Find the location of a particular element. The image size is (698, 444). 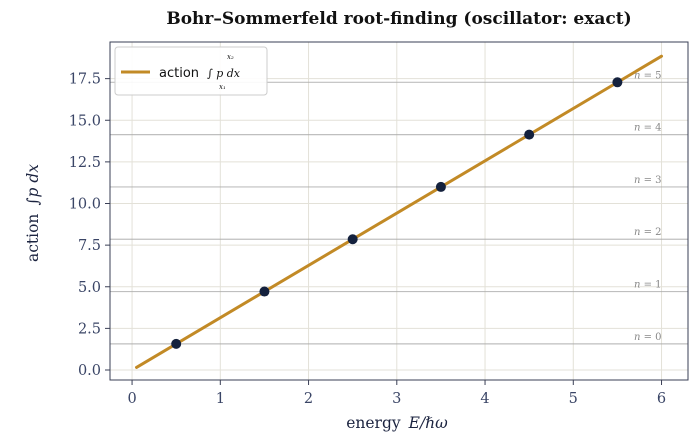

x-tick-label: 5 is located at coordinates (573, 399).